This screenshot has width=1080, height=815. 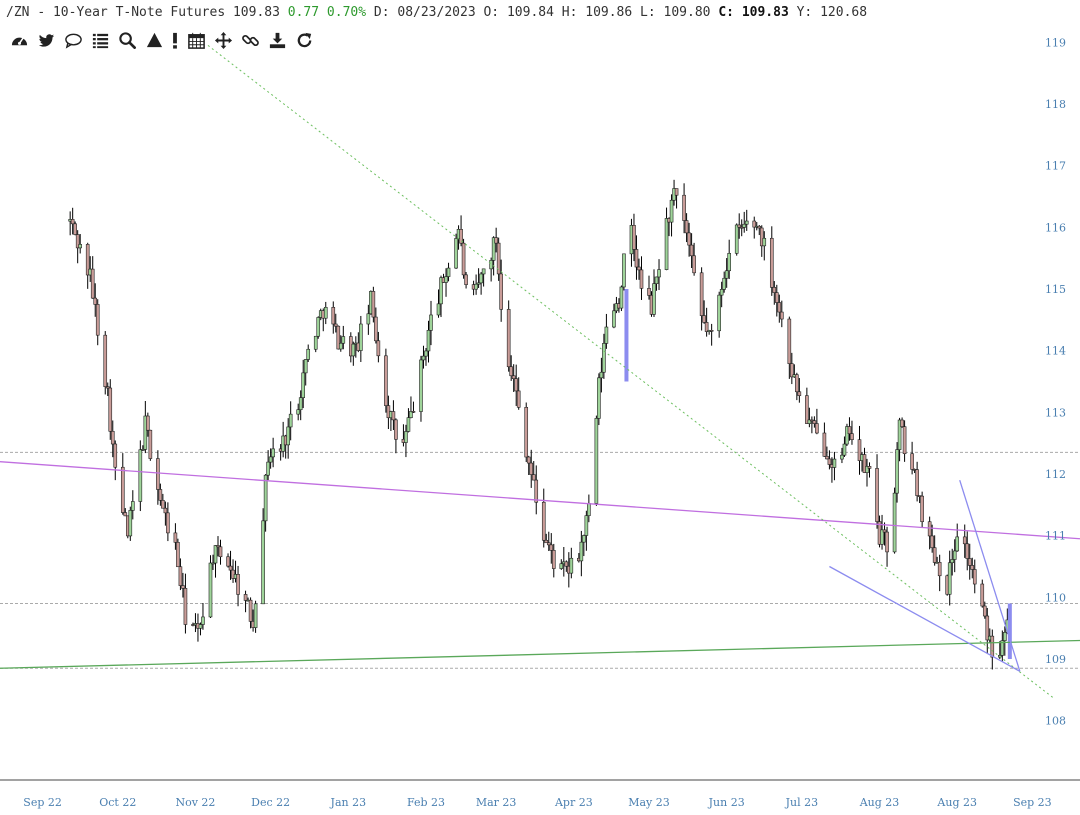 What do you see at coordinates (569, 12) in the screenshot?
I see `high-label: H:` at bounding box center [569, 12].